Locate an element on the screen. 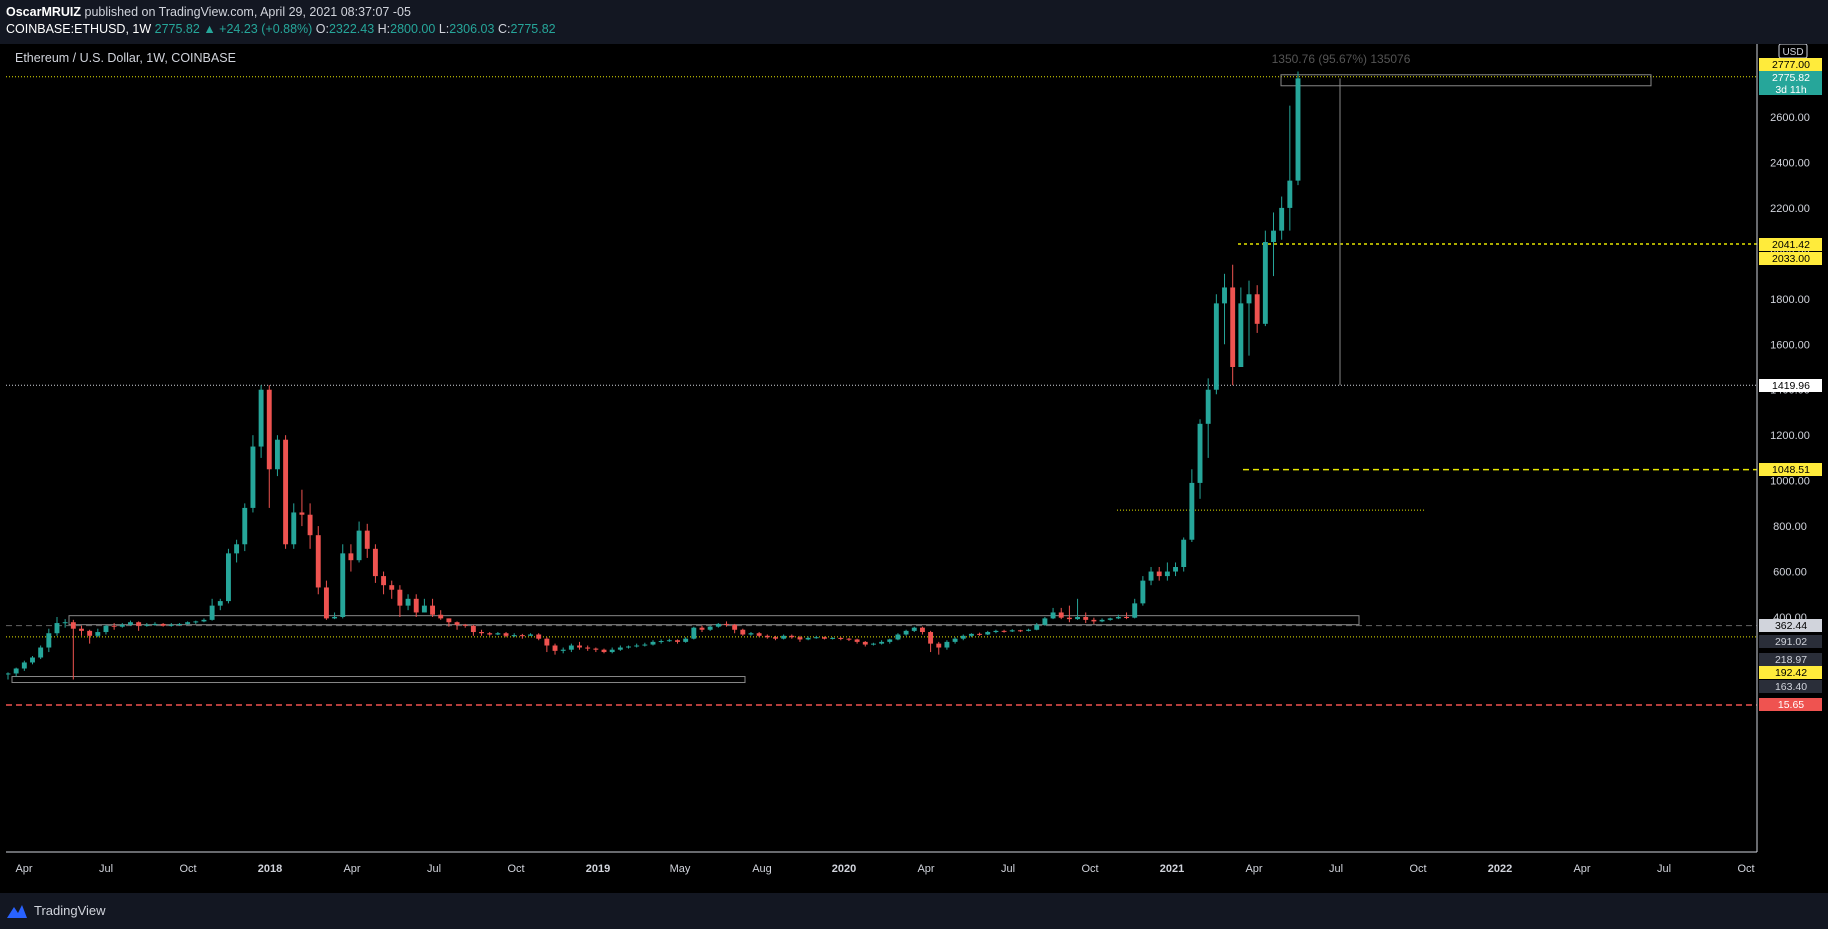 The height and width of the screenshot is (929, 1828). tradingview-brand: TradingView is located at coordinates (70, 910).